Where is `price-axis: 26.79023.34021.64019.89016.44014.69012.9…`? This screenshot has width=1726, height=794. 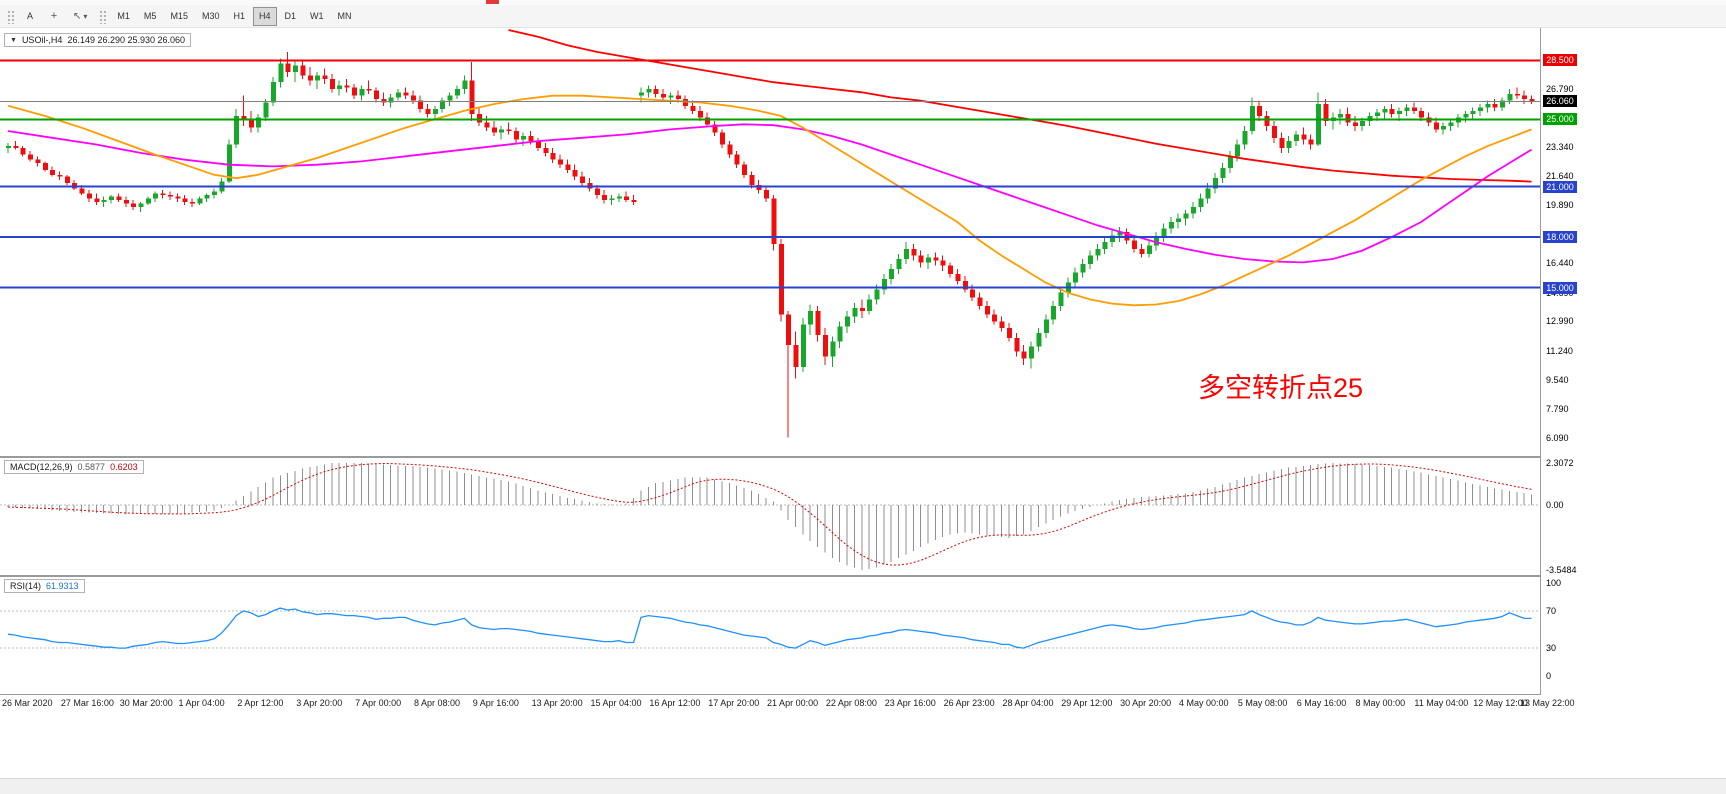 price-axis: 26.79023.34021.64019.89016.44014.69012.9… is located at coordinates (1559, 361).